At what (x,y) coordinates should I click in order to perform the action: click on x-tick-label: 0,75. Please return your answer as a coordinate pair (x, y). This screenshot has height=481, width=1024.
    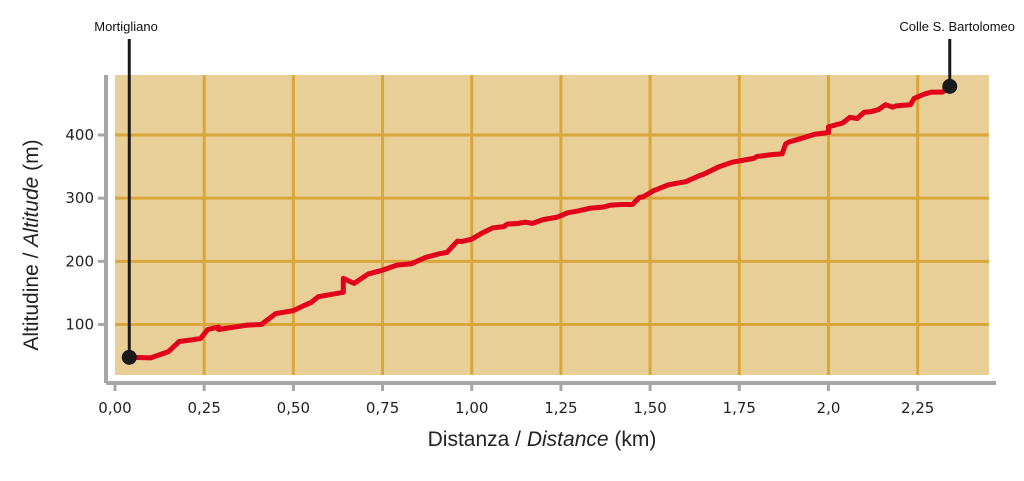
    Looking at the image, I should click on (382, 408).